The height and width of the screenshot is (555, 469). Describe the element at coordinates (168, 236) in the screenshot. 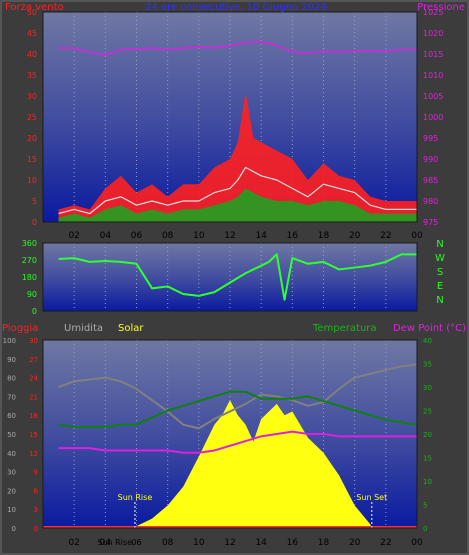

I see `x-tick-label: 08` at that location.